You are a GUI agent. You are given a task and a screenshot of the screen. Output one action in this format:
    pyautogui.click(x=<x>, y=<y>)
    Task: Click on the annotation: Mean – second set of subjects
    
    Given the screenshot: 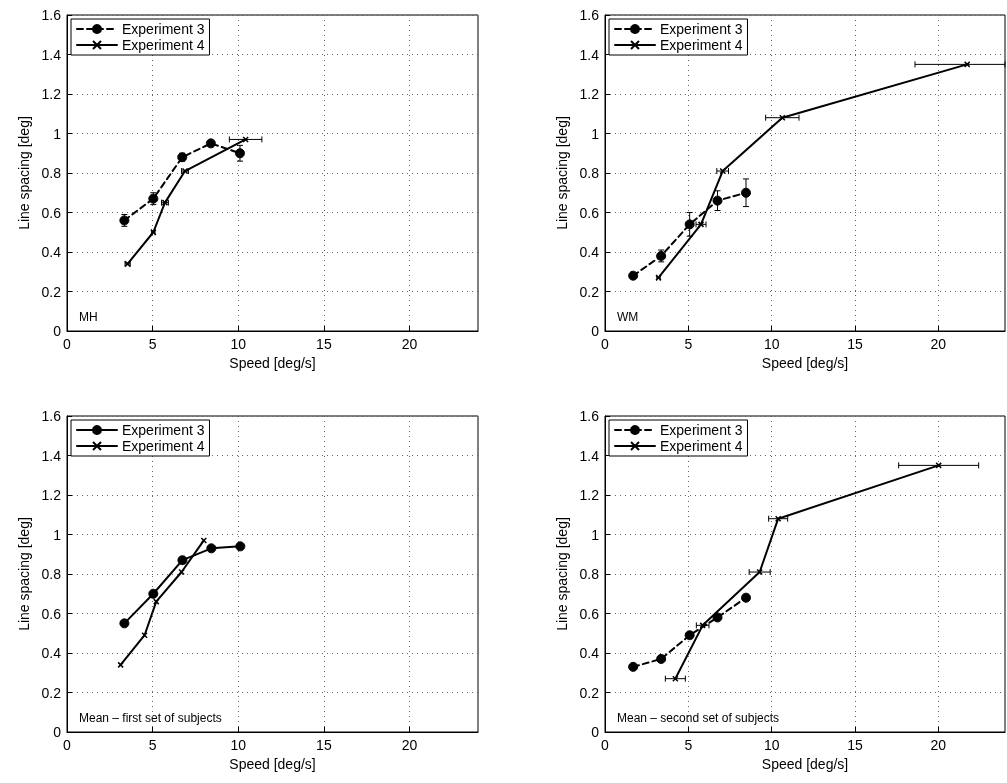 What is the action you would take?
    pyautogui.click(x=698, y=718)
    